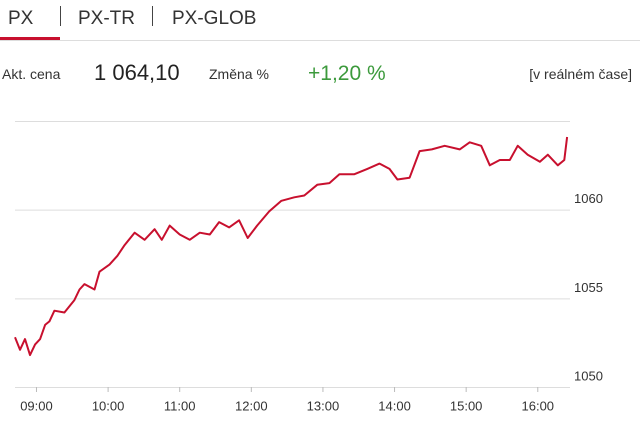 The height and width of the screenshot is (422, 640). I want to click on realtime-note: [v reálném čase], so click(580, 74).